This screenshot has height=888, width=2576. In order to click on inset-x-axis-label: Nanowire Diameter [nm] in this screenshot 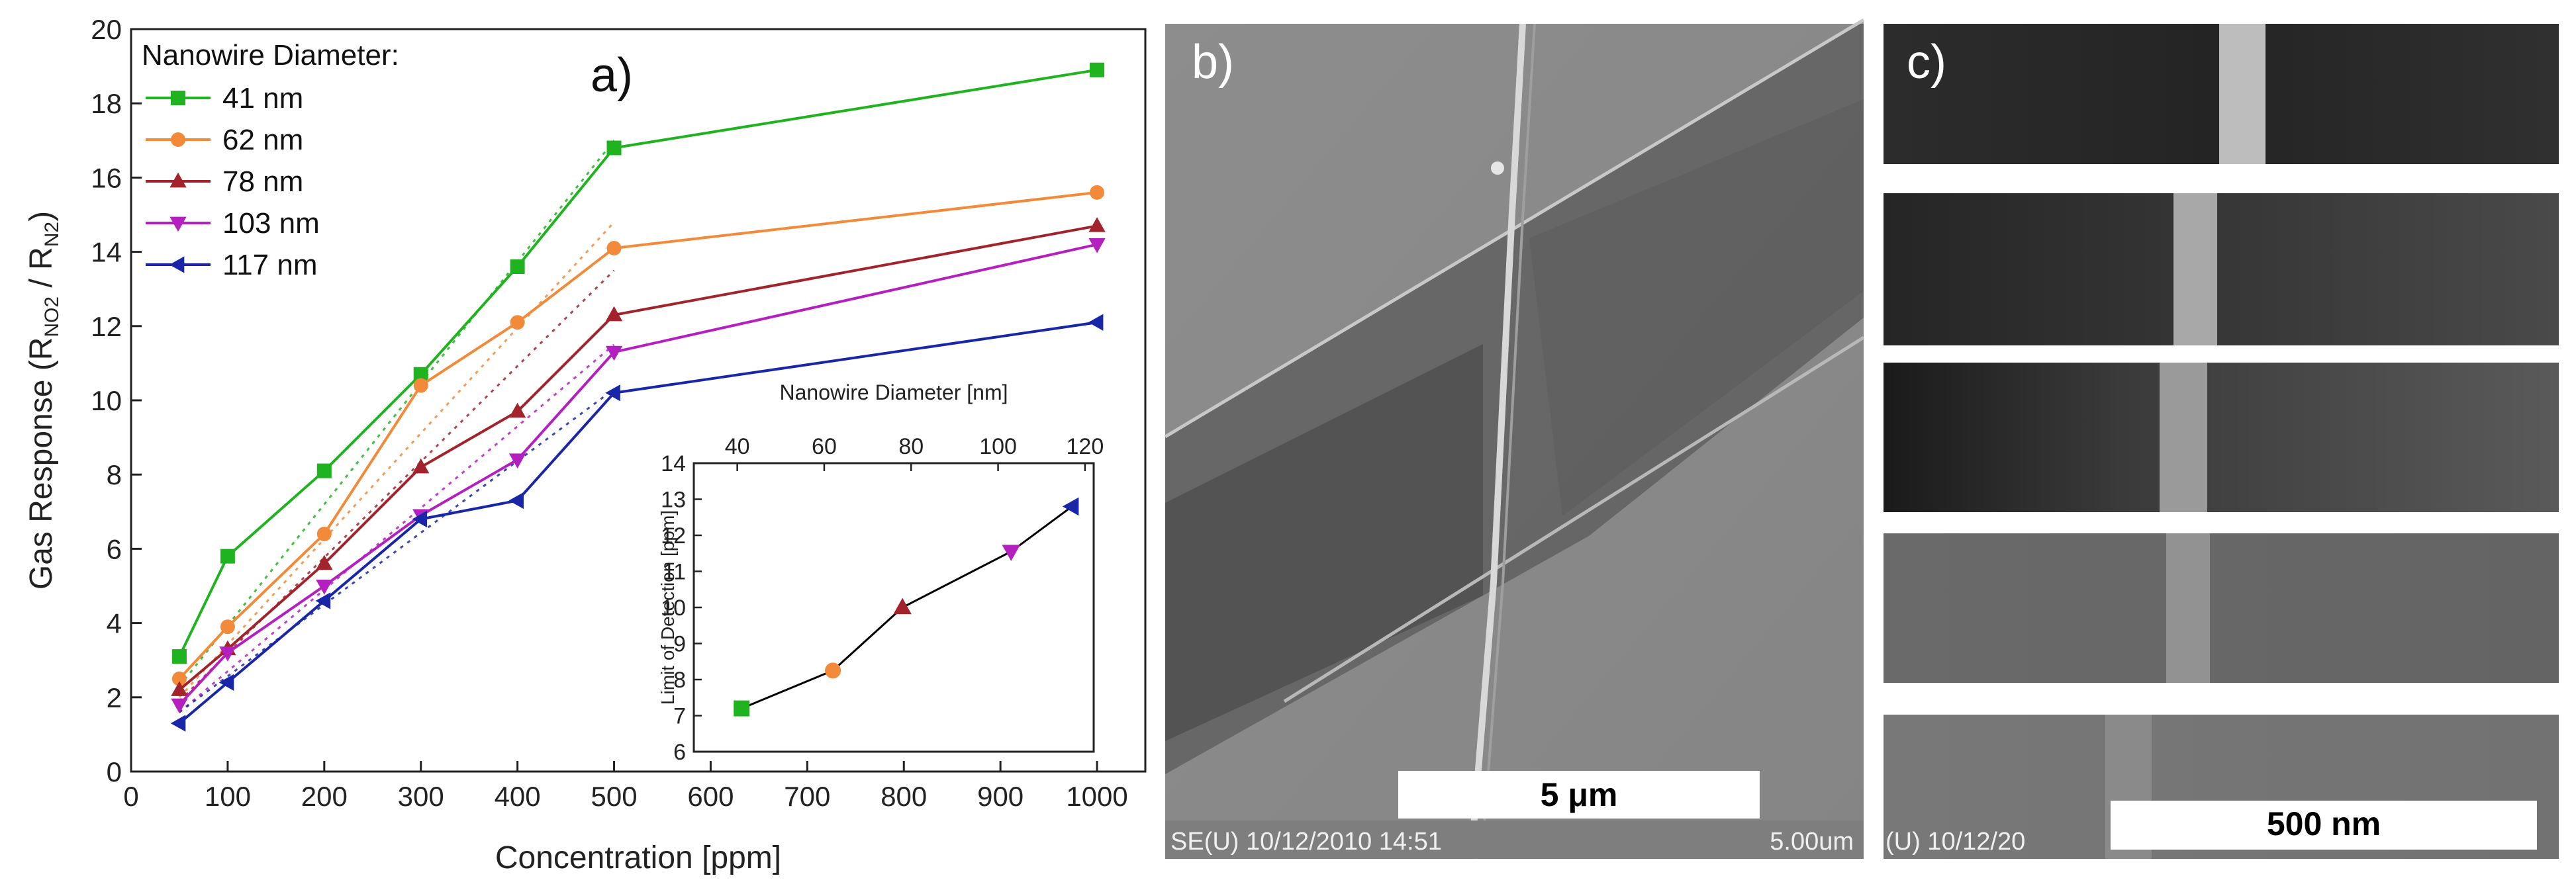, I will do `click(894, 392)`.